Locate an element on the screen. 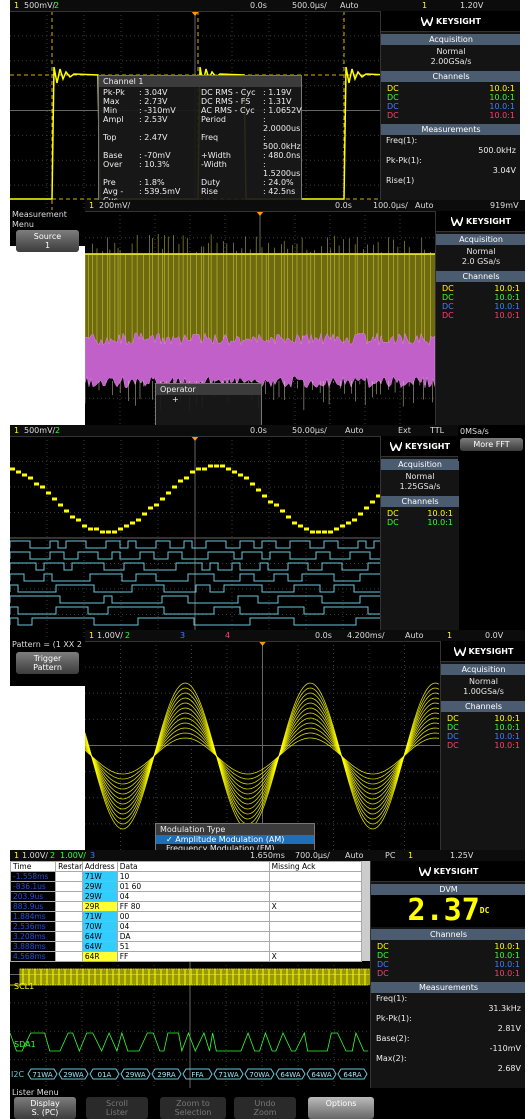  bus-packet-label: 29RA is located at coordinates (166, 1075).